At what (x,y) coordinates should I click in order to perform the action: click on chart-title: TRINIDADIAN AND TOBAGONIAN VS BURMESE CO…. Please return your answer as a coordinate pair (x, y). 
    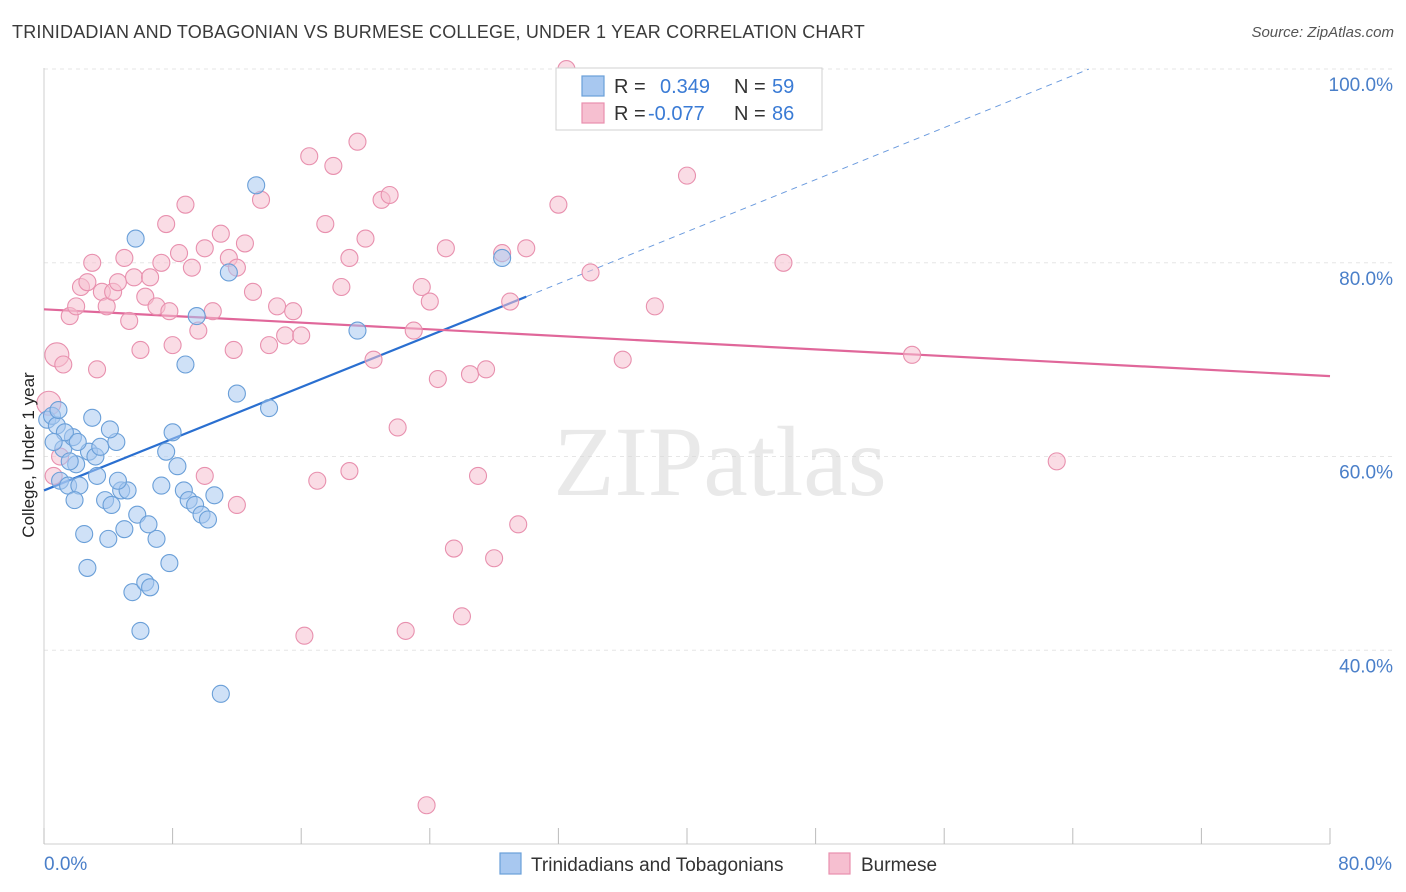
    Looking at the image, I should click on (438, 32).